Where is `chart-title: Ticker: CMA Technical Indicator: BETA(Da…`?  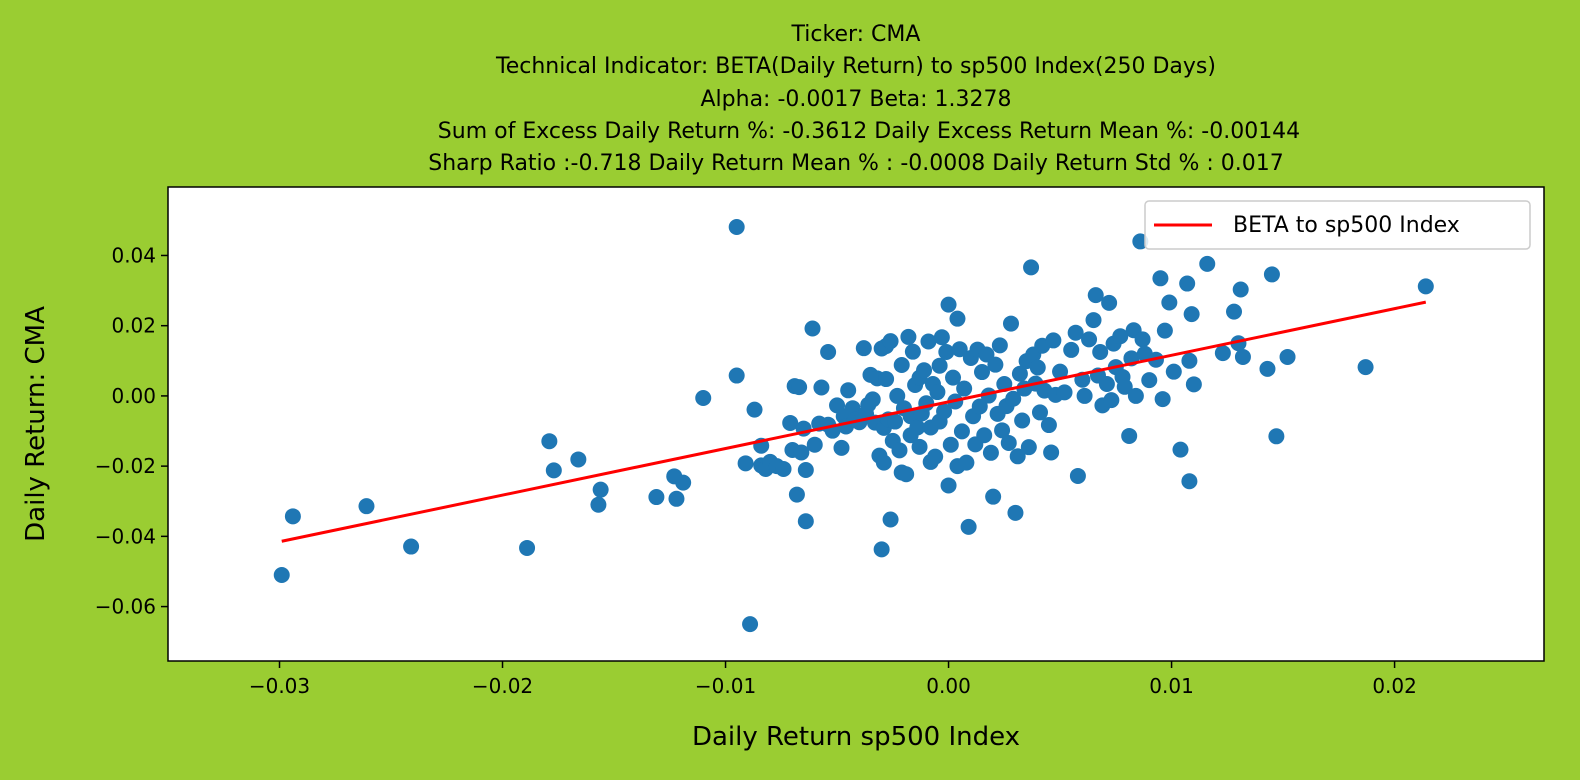
chart-title: Ticker: CMA Technical Indicator: BETA(Da… is located at coordinates (864, 99).